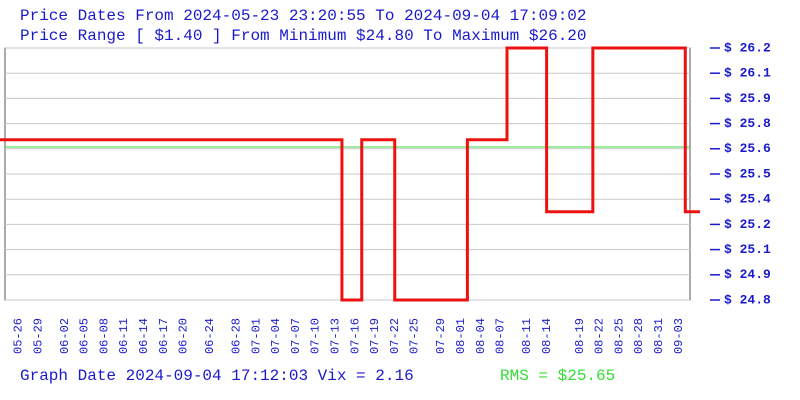  I want to click on x-tick-label: 08-14, so click(547, 336).